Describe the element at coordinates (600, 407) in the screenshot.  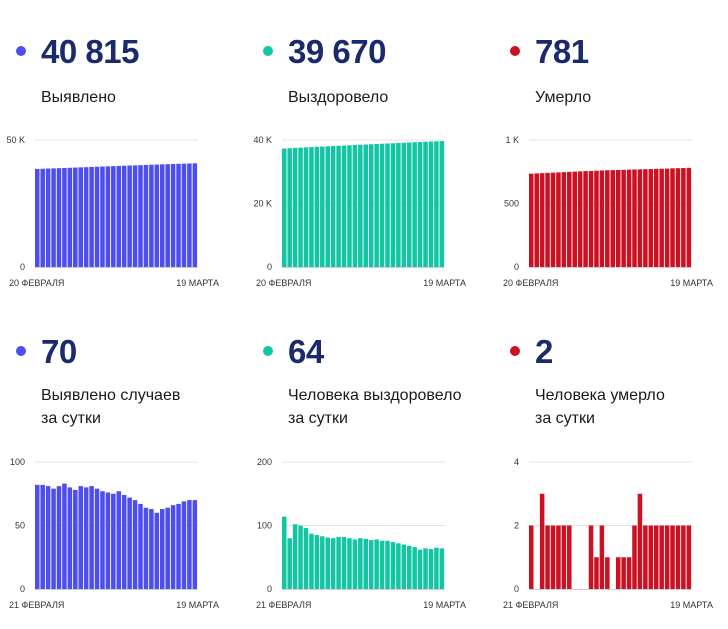
I see `stat-label: Человека умерло за сутки` at that location.